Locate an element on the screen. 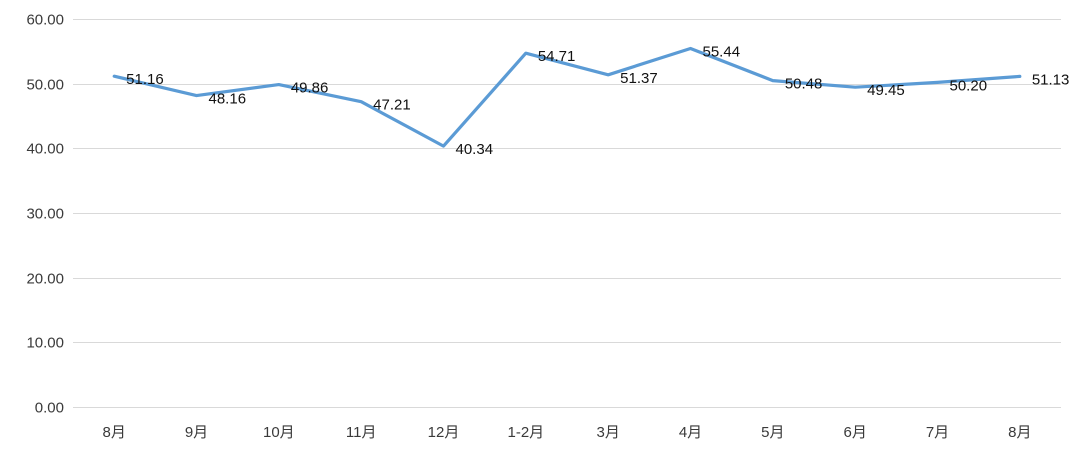  x-tick-label: 3月 is located at coordinates (607, 432).